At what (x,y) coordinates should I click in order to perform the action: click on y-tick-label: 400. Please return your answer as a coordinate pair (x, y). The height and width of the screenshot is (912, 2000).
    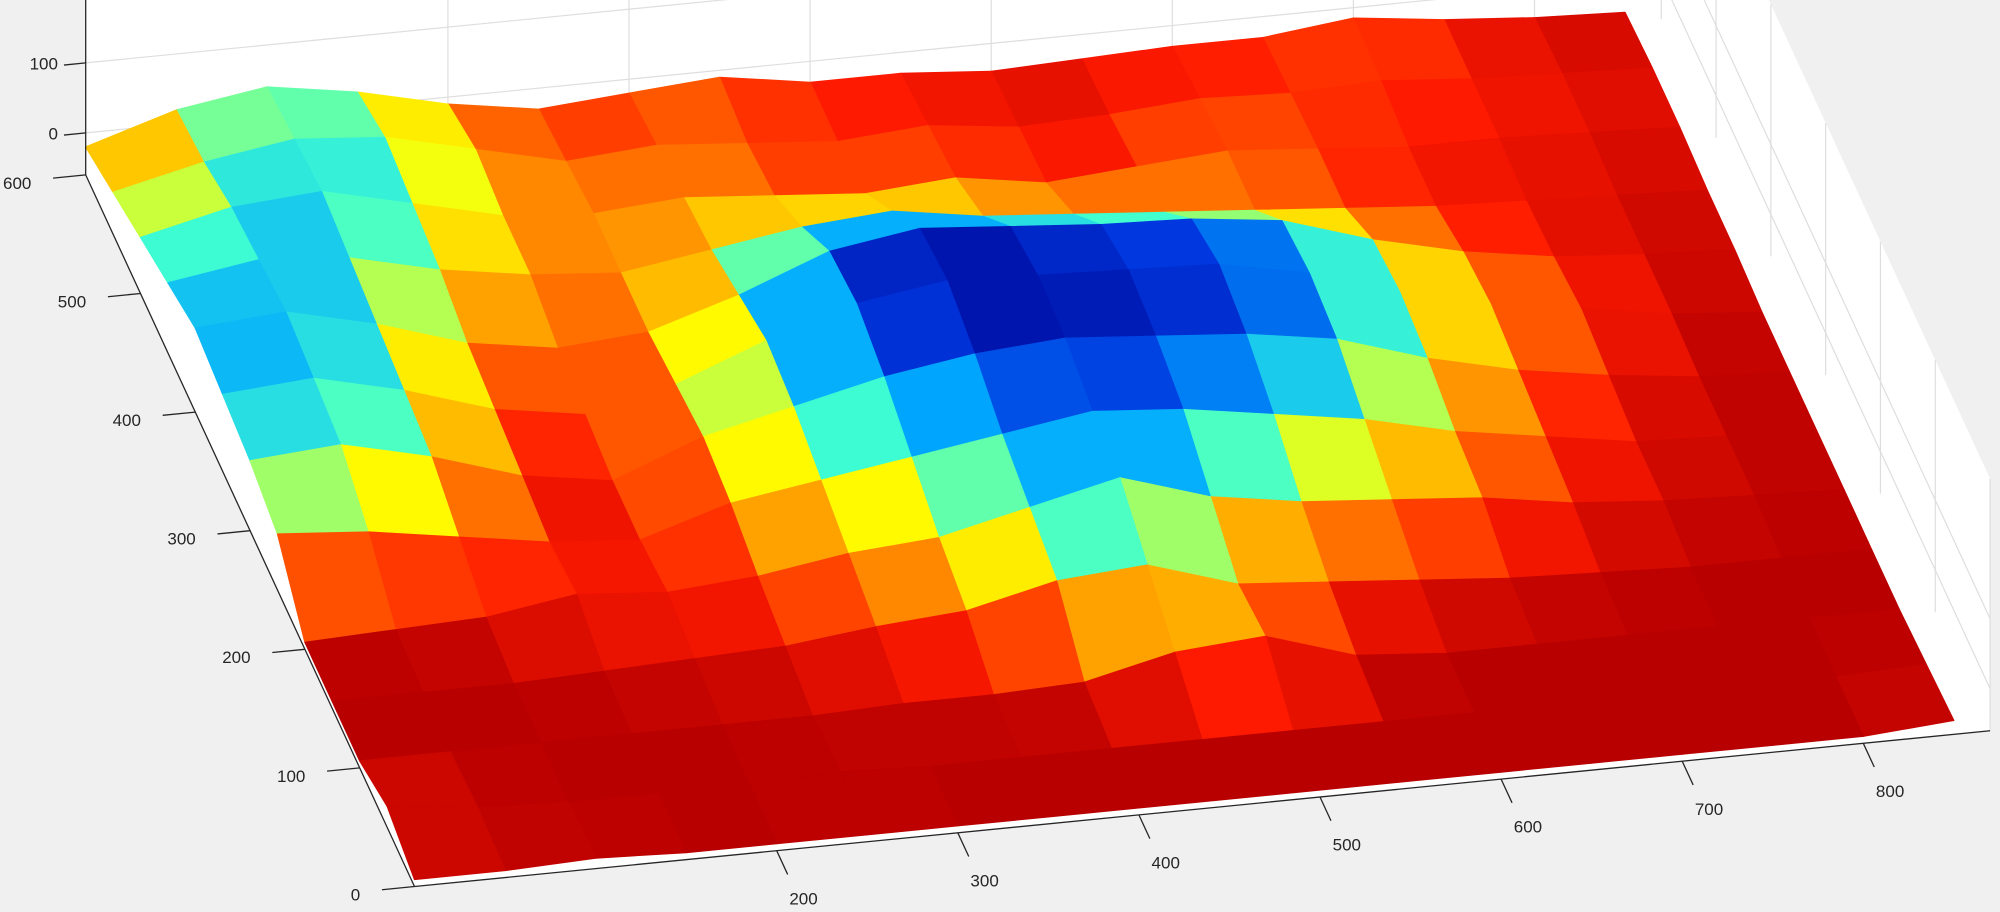
    Looking at the image, I should click on (127, 420).